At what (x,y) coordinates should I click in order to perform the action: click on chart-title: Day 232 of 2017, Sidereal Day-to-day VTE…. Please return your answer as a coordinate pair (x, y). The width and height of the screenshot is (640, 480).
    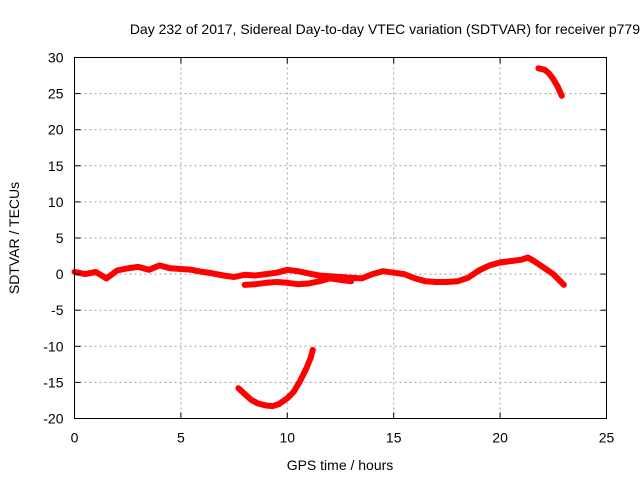
    Looking at the image, I should click on (385, 29).